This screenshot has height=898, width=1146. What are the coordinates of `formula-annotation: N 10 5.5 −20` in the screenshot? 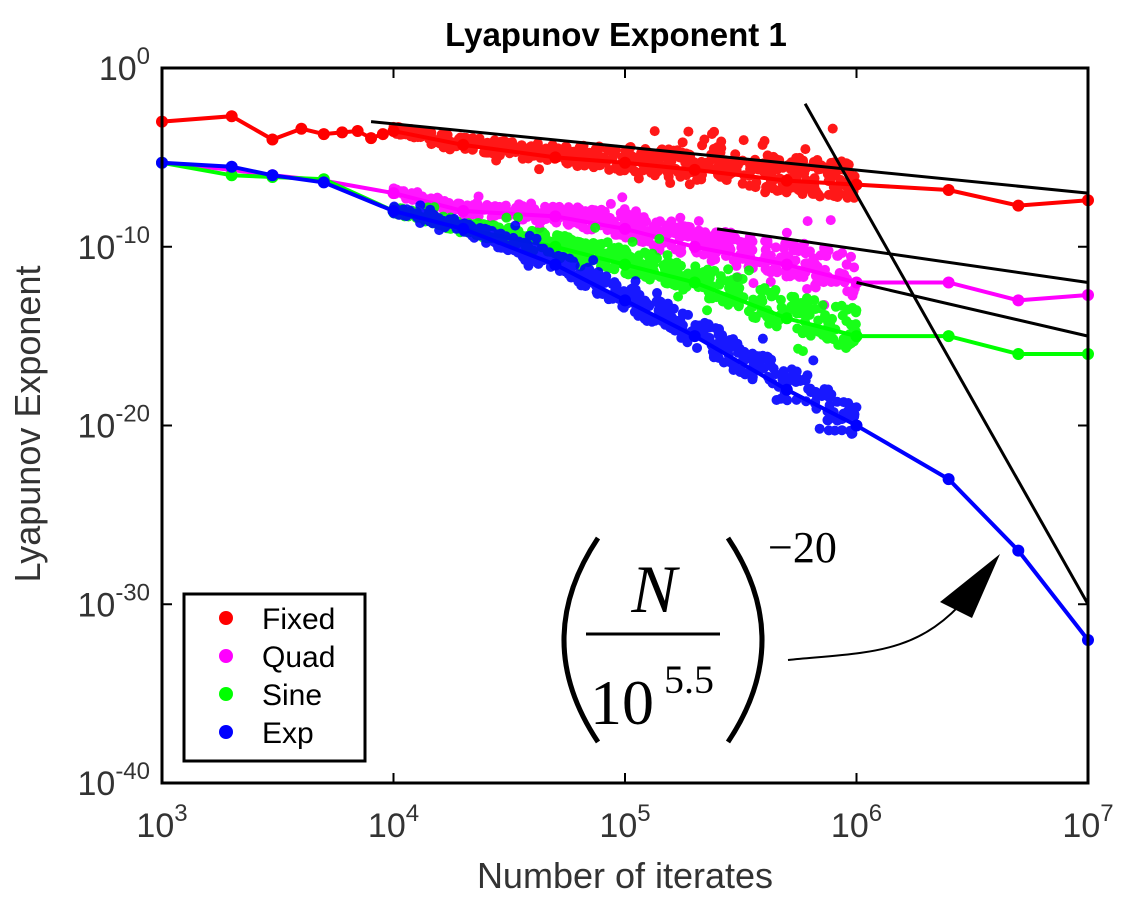 It's located at (780, 633).